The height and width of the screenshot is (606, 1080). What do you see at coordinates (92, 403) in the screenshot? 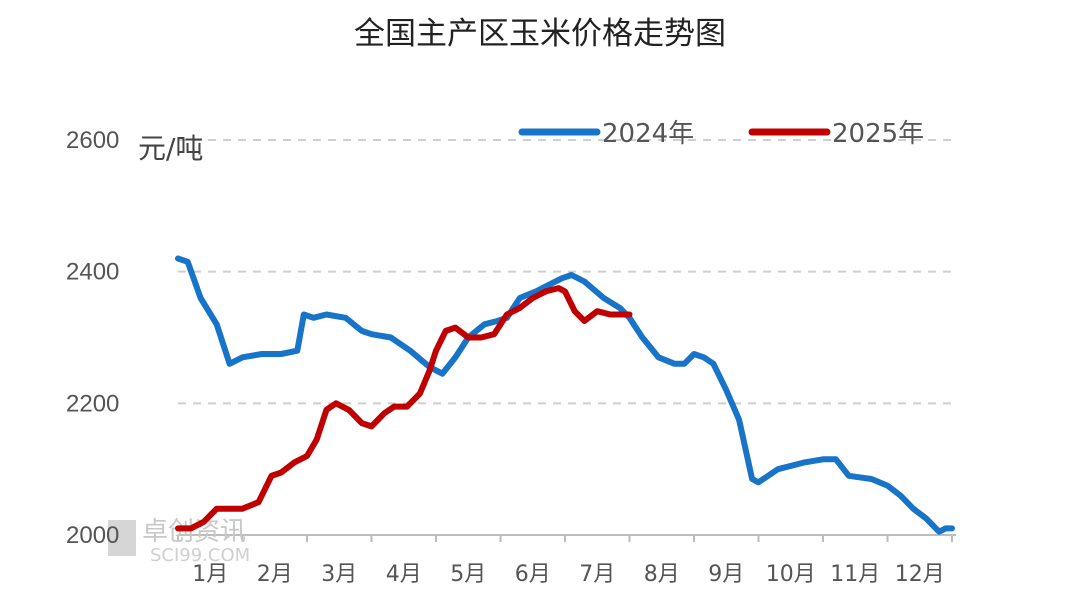
I see `y-tick-label: 2200` at bounding box center [92, 403].